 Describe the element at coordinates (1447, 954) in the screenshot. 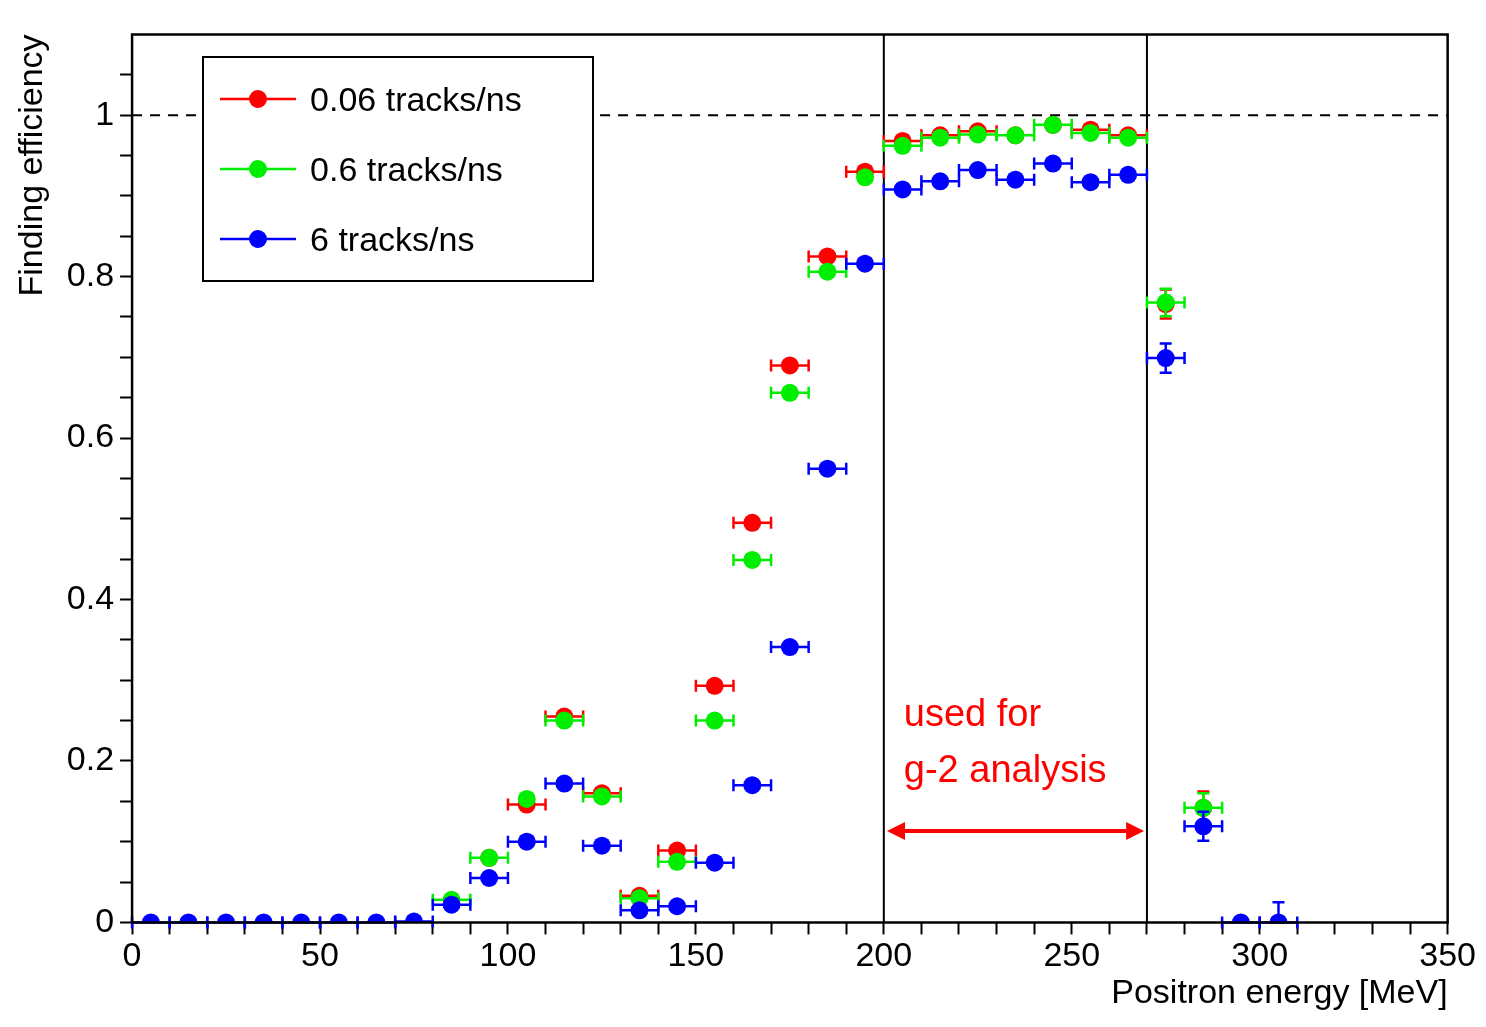

I see `x-tick-label: 350` at that location.